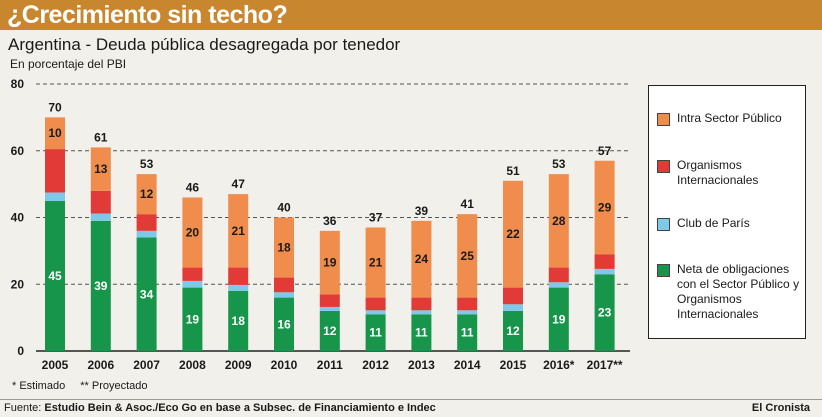 This screenshot has height=417, width=822. What do you see at coordinates (101, 137) in the screenshot?
I see `total-label-2006: 61` at bounding box center [101, 137].